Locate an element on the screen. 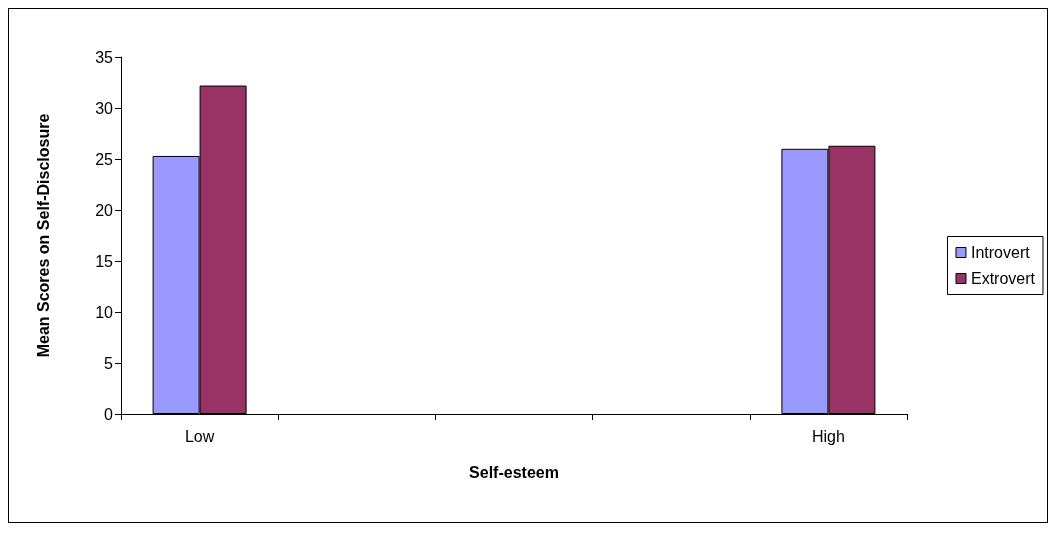 The height and width of the screenshot is (536, 1061). x-tick-label: High is located at coordinates (828, 436).